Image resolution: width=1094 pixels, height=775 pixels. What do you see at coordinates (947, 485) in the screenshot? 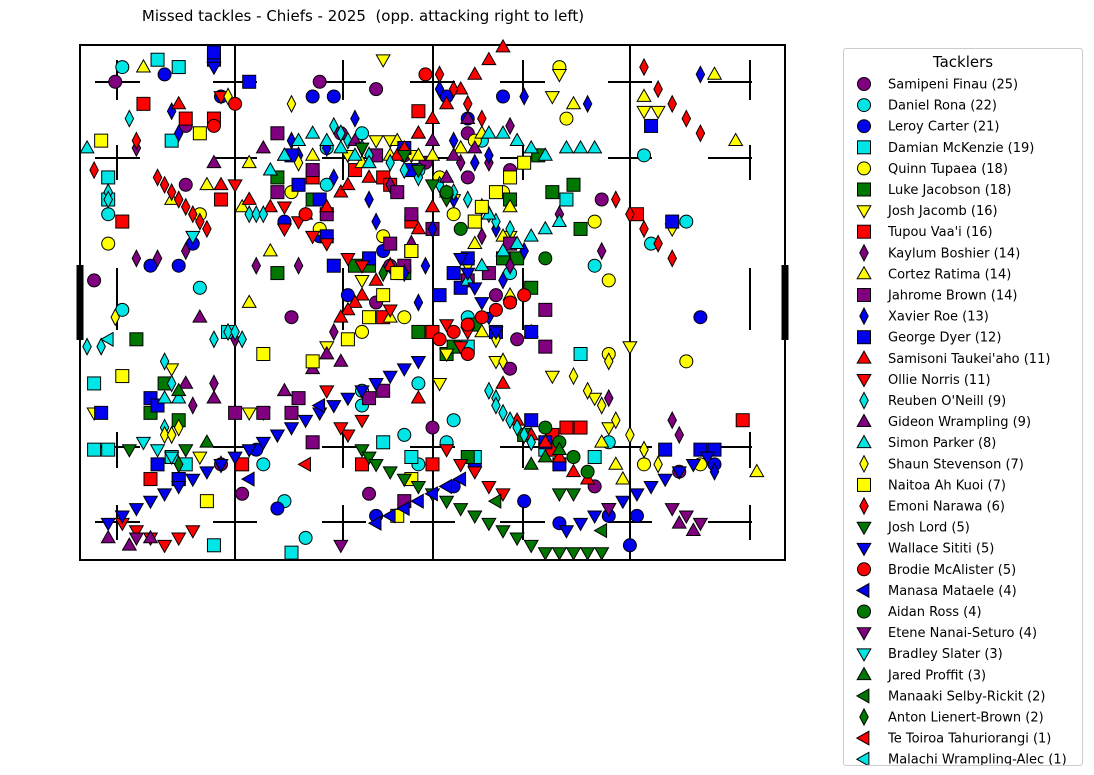
I see `legend-label-19: Naitoa Ah Kuoi (7)` at bounding box center [947, 485].